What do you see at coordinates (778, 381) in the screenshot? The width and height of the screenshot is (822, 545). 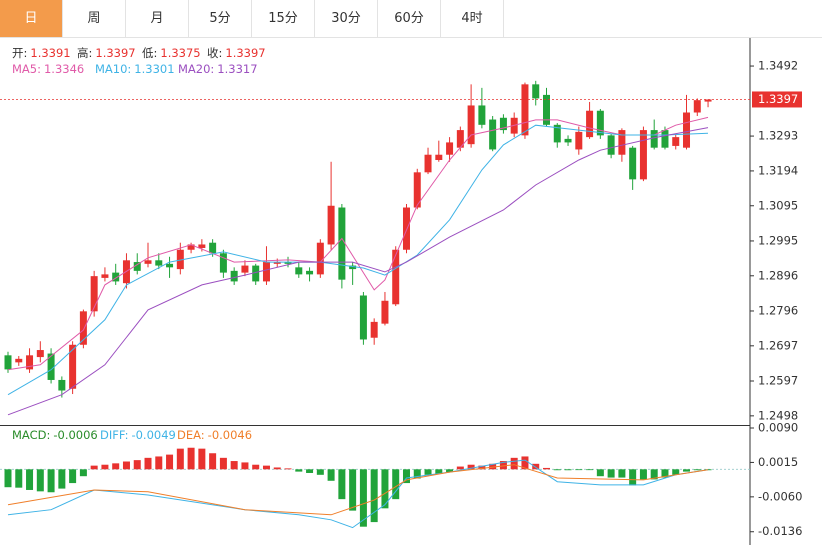 I see `y-tick-label: 1.2597` at bounding box center [778, 381].